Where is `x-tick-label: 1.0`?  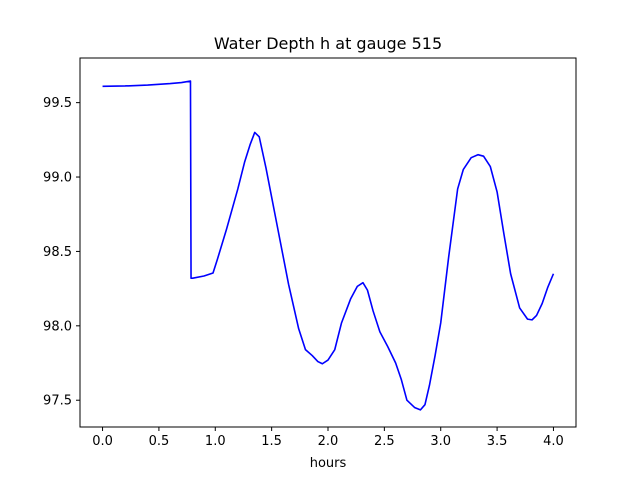
x-tick-label: 1.0 is located at coordinates (215, 441).